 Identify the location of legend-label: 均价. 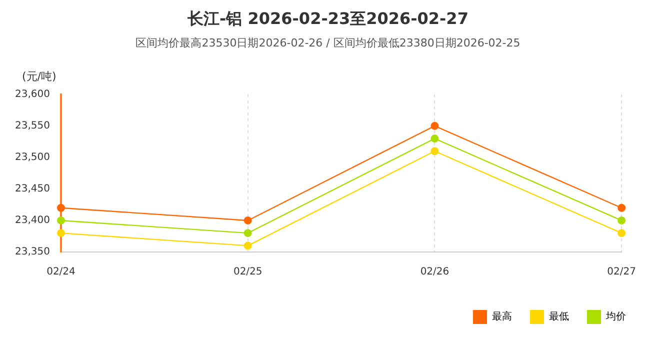
(615, 316).